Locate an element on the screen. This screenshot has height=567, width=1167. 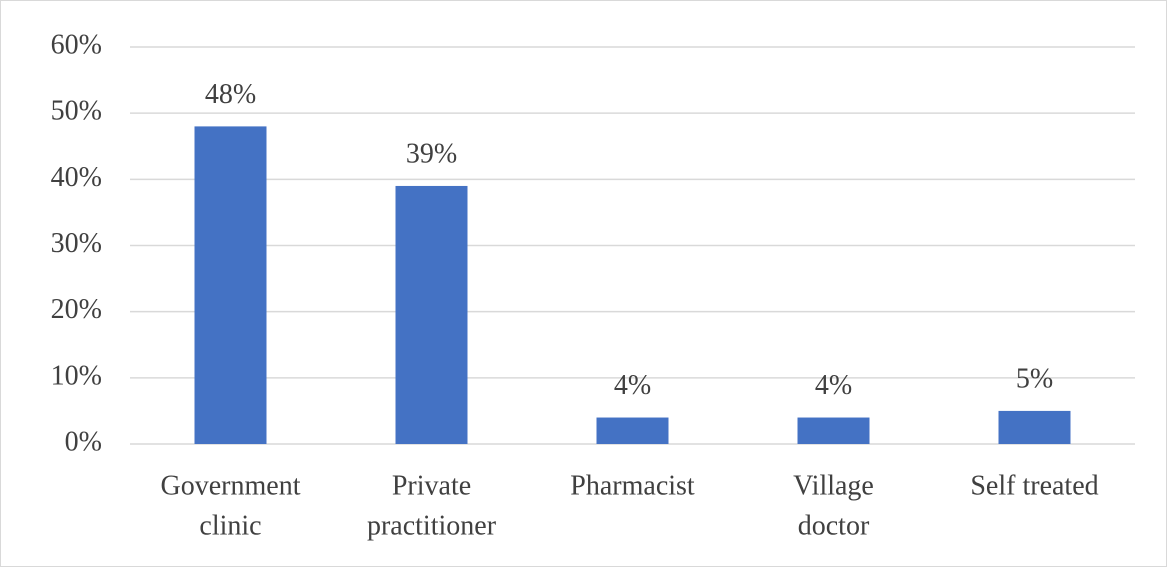
y-tick-label: 30% is located at coordinates (76, 243).